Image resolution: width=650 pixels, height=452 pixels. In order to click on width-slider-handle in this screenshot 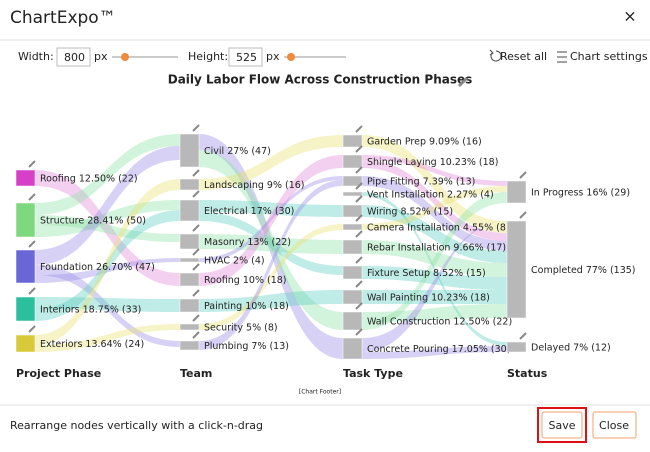, I will do `click(125, 57)`.